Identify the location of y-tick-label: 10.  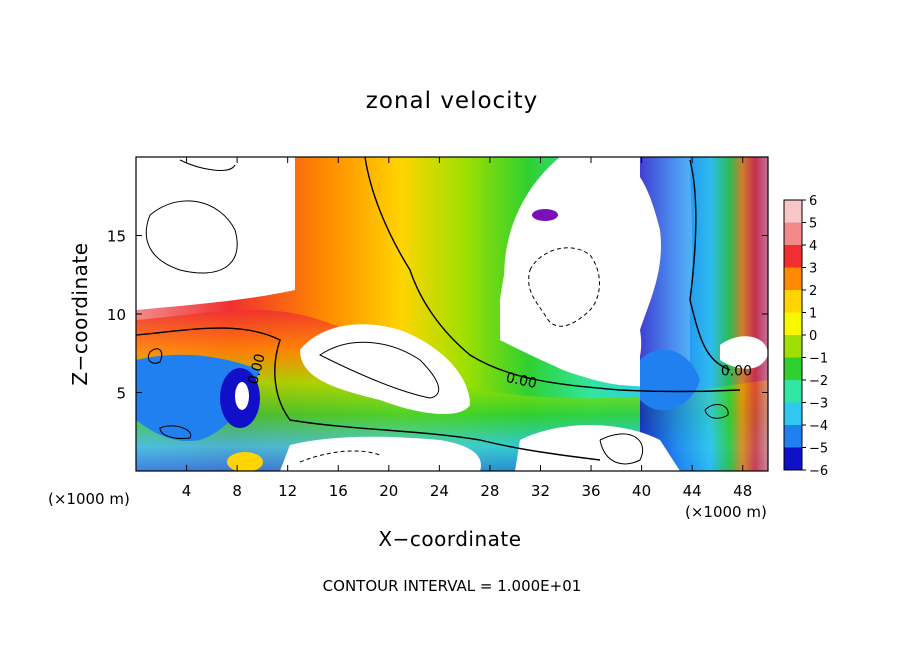
(116, 315).